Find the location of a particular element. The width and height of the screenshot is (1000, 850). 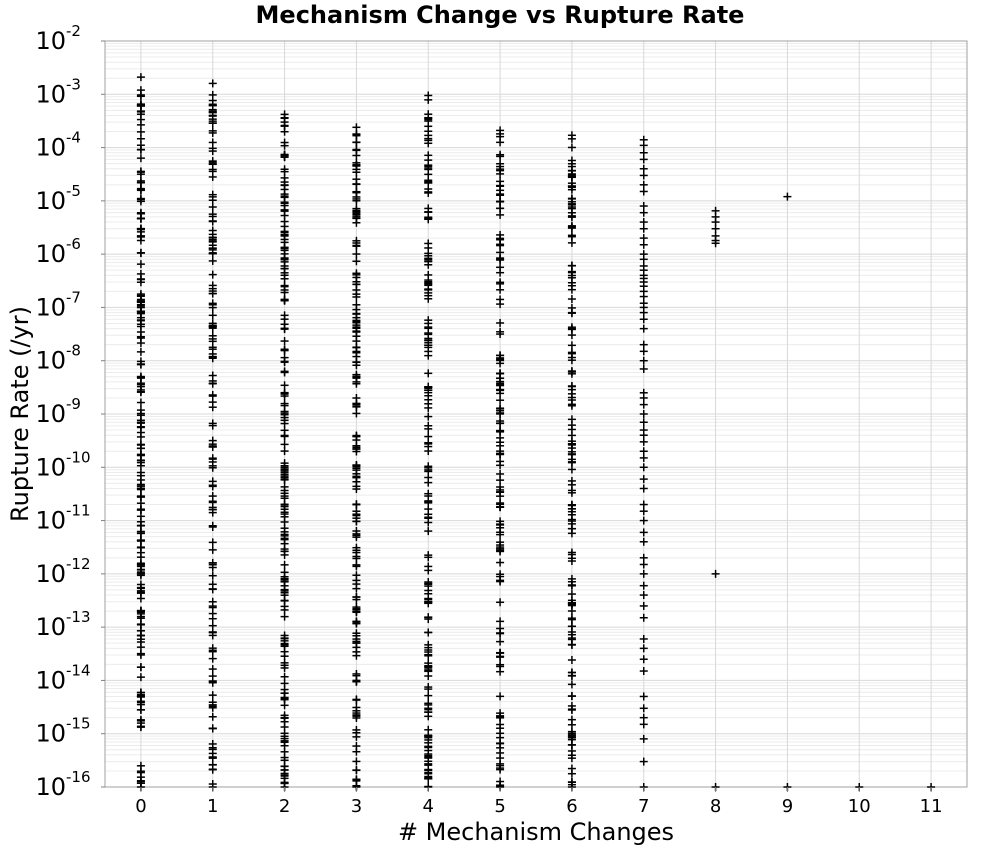

y-tick-exponent: -11 is located at coordinates (78, 511).